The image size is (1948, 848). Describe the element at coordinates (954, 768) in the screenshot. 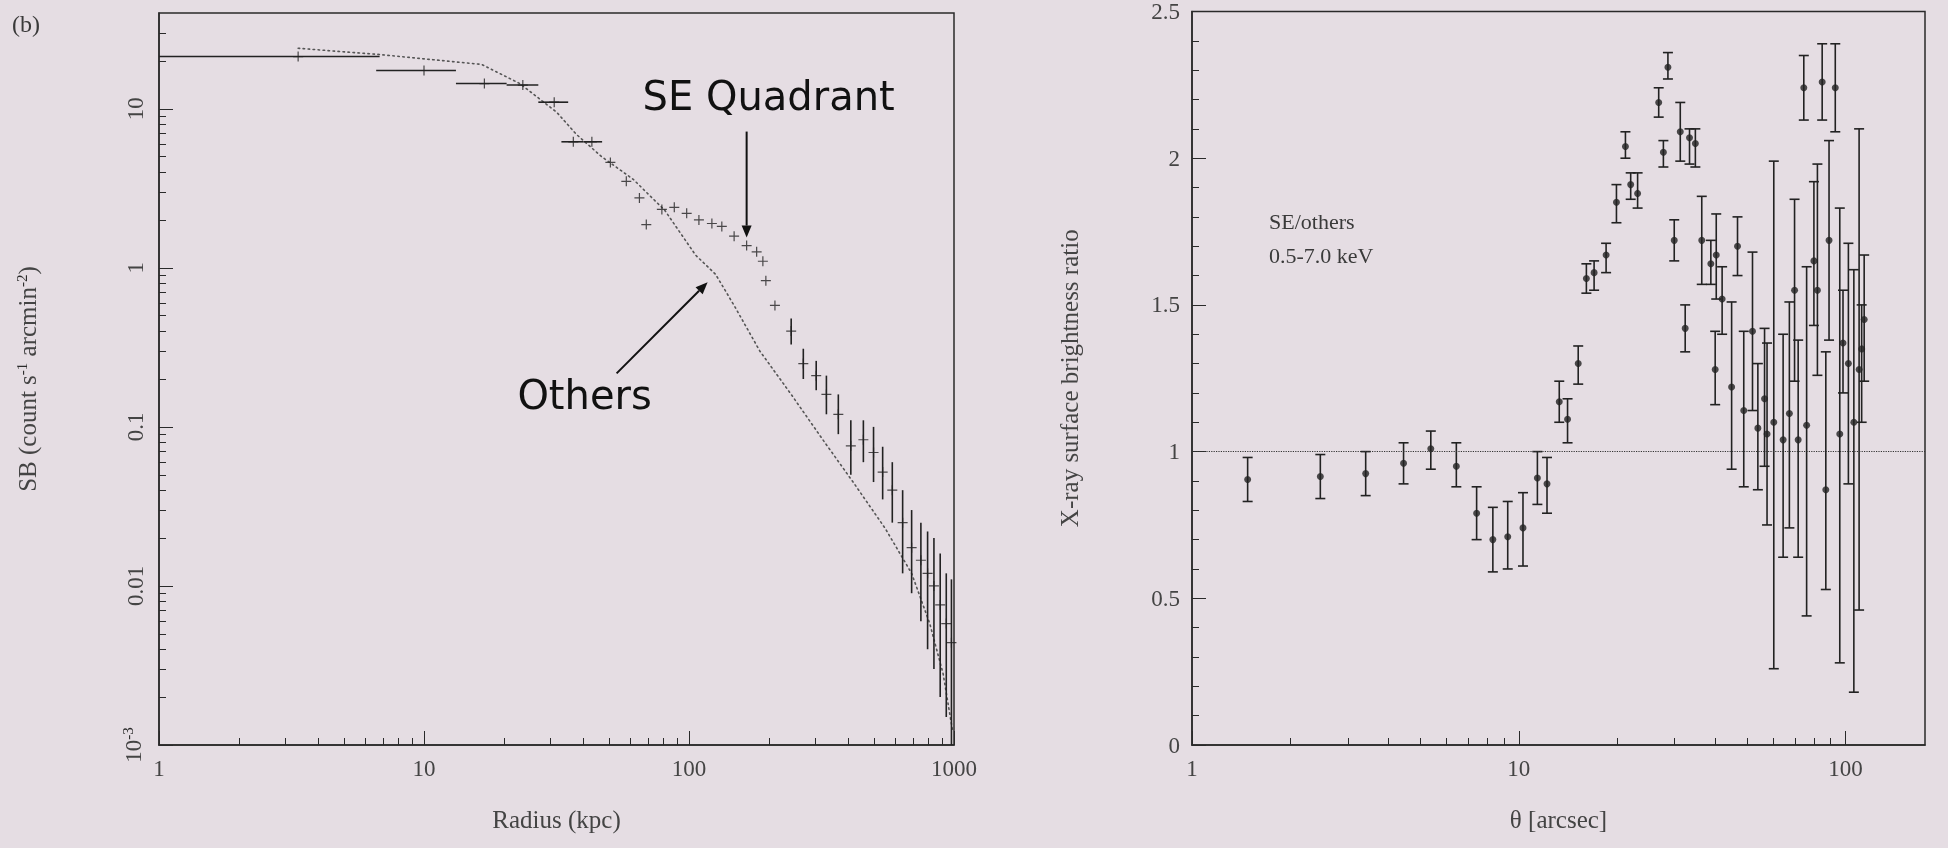

I see `x-tick-label: 1000` at that location.